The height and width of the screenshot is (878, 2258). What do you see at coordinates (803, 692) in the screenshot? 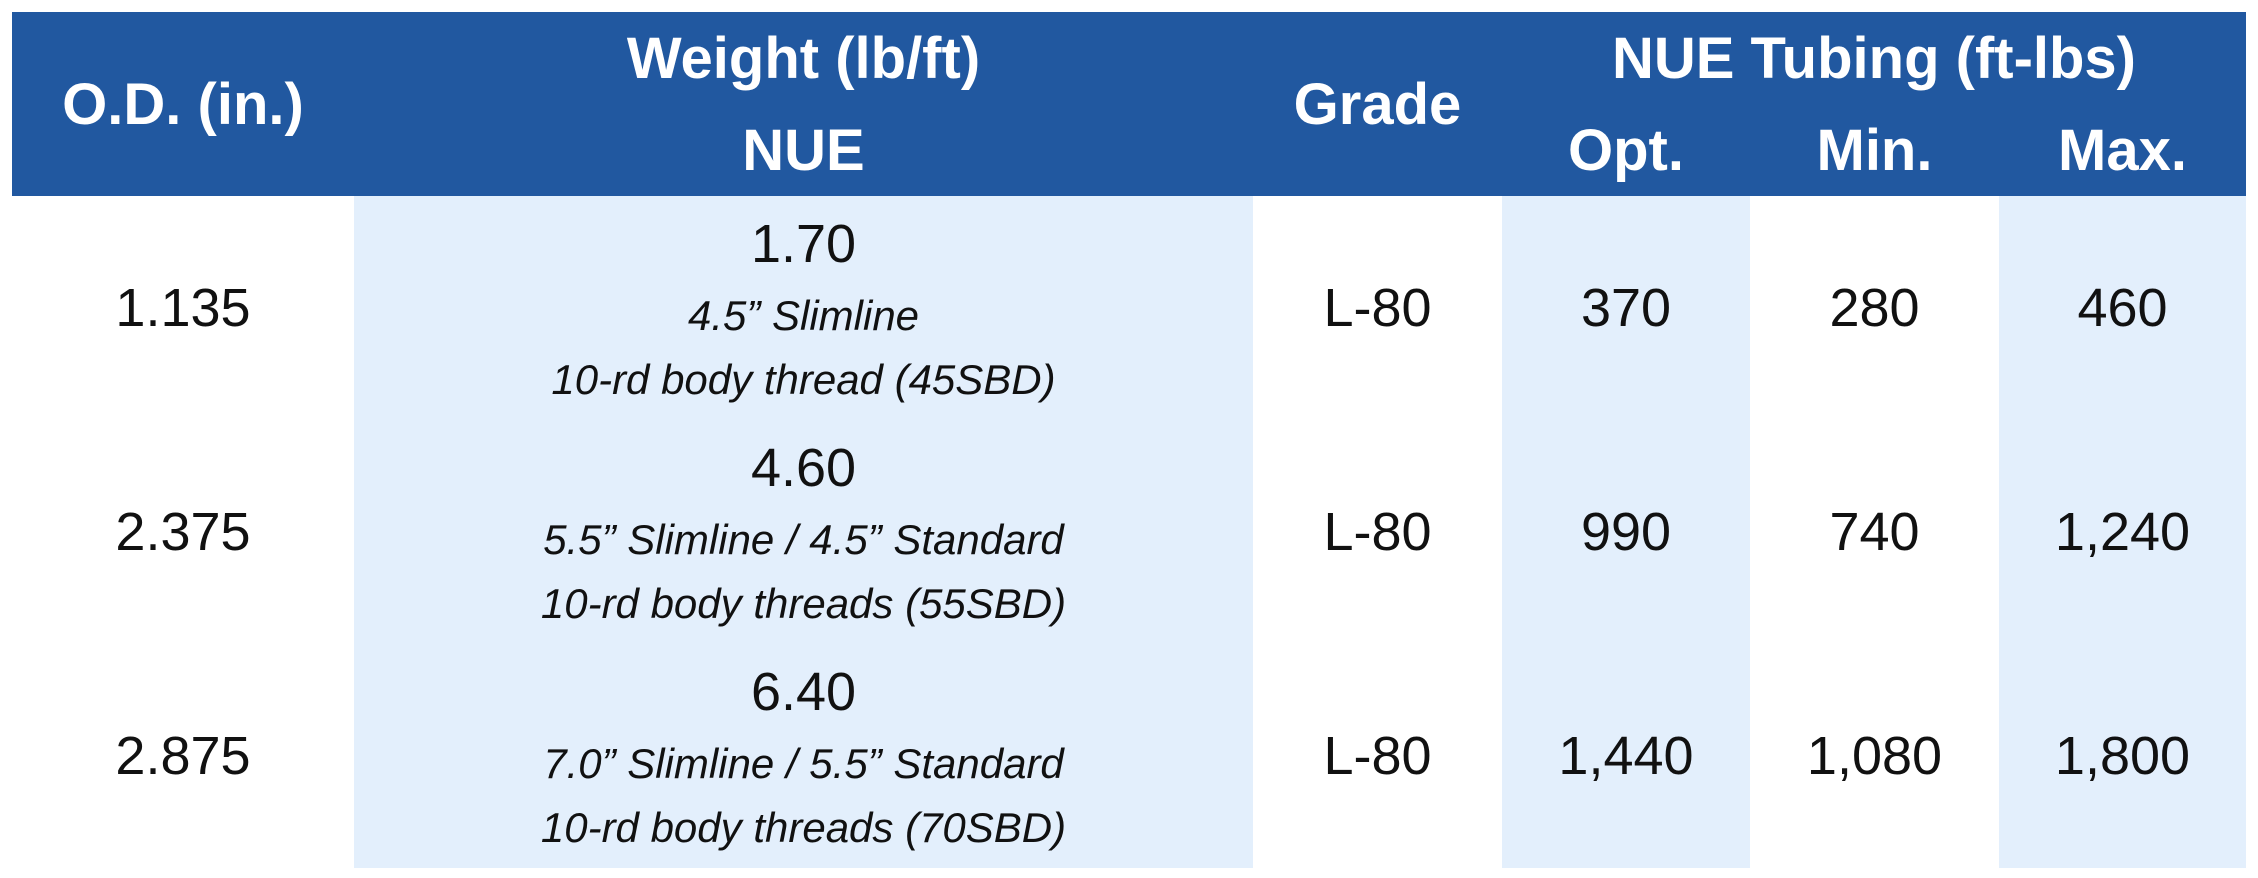
I see `weight-value: 6.40` at bounding box center [803, 692].